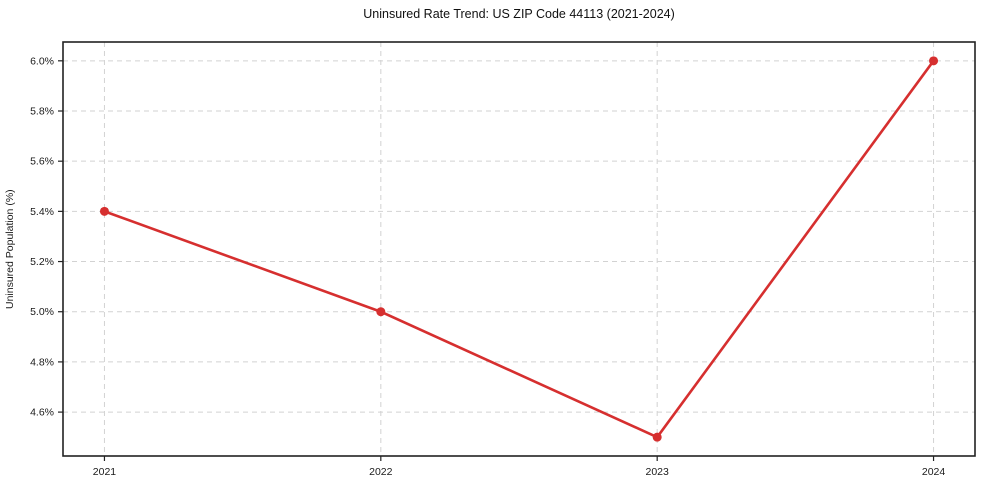 This screenshot has width=989, height=490. What do you see at coordinates (42, 61) in the screenshot?
I see `y-tick-label: 6.0%` at bounding box center [42, 61].